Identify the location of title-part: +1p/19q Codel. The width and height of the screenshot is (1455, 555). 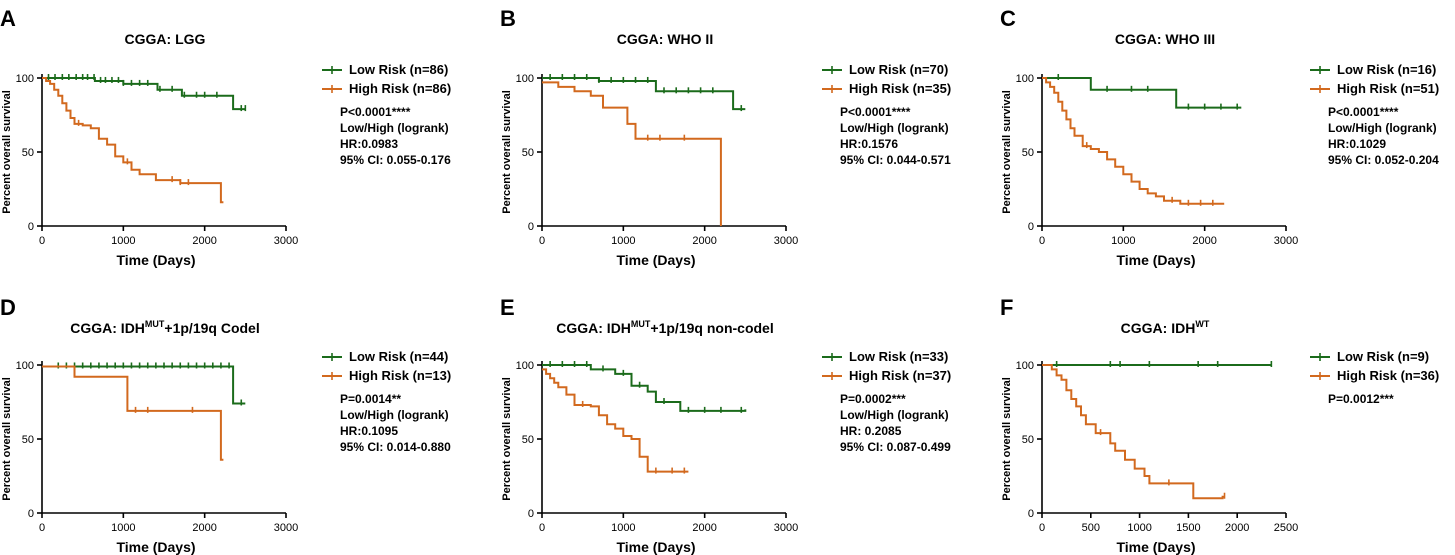
(211, 328).